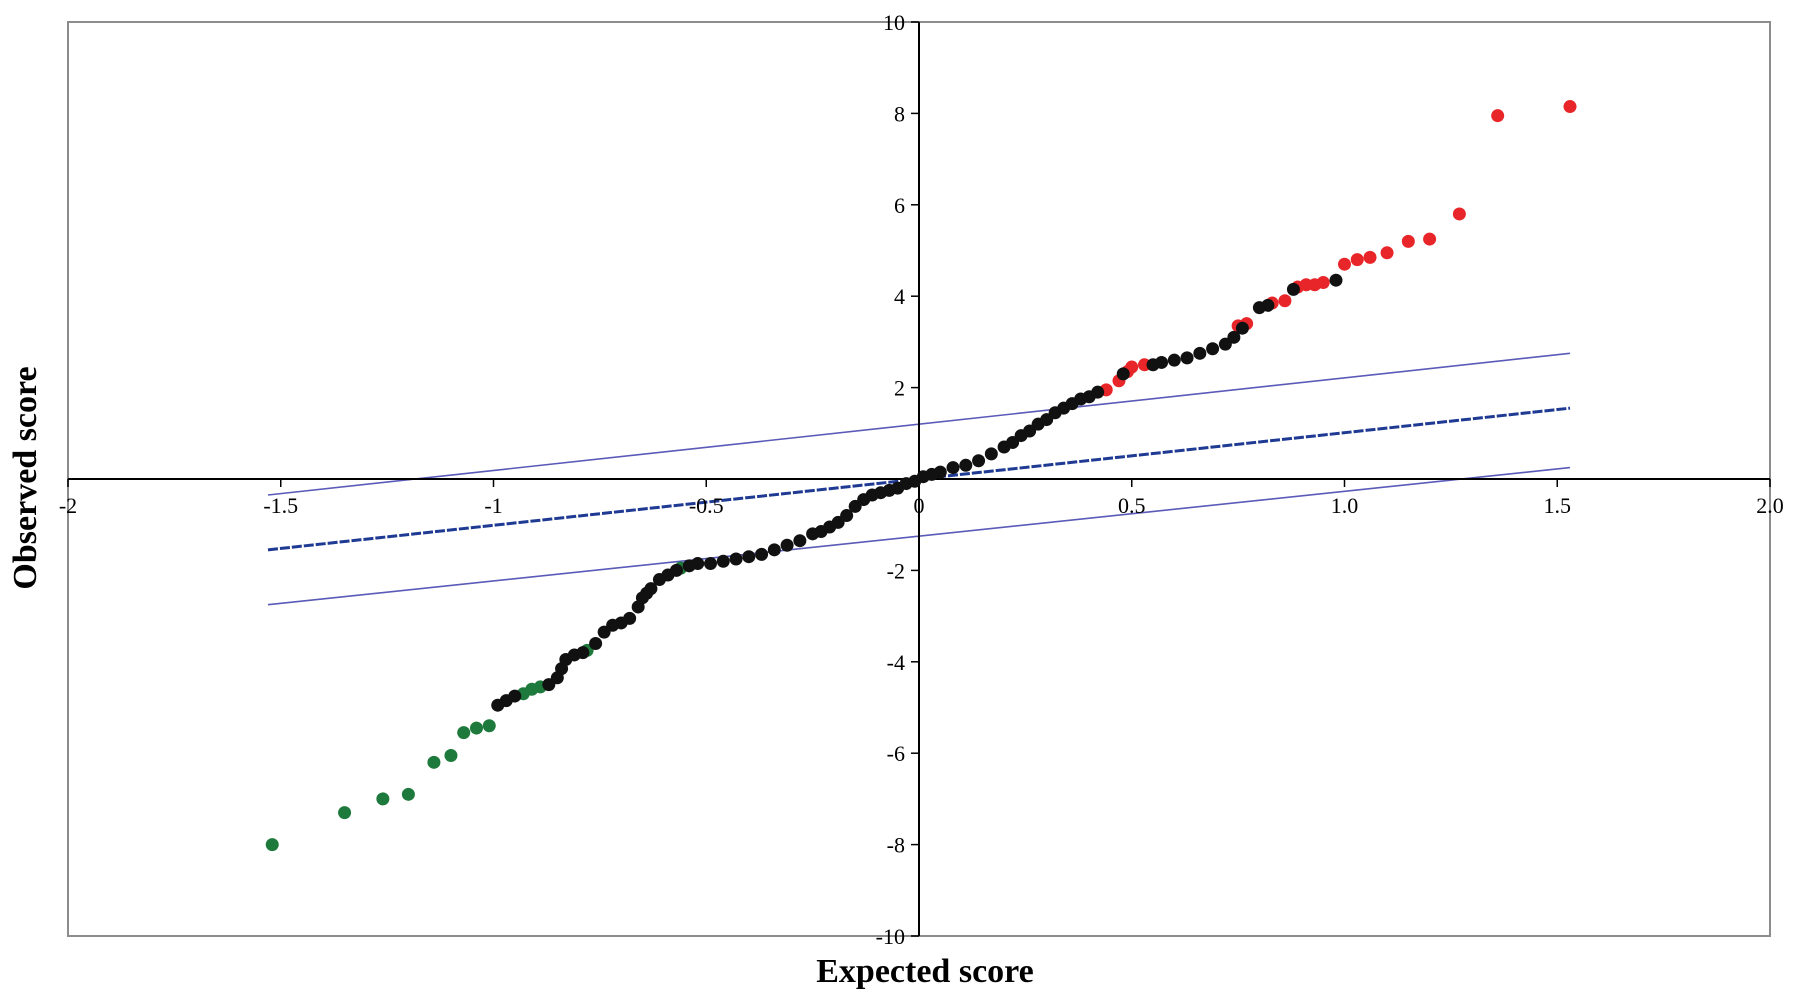  What do you see at coordinates (706, 505) in the screenshot?
I see `x-tick-label: -0.5` at bounding box center [706, 505].